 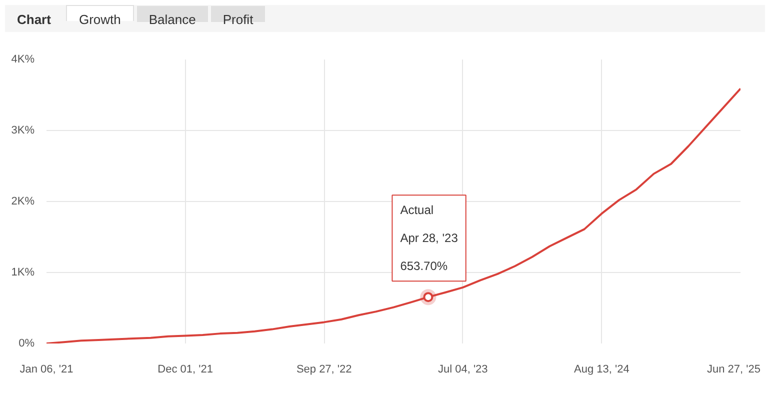 What do you see at coordinates (734, 370) in the screenshot?
I see `x-tick-label: Jun 27, '25` at bounding box center [734, 370].